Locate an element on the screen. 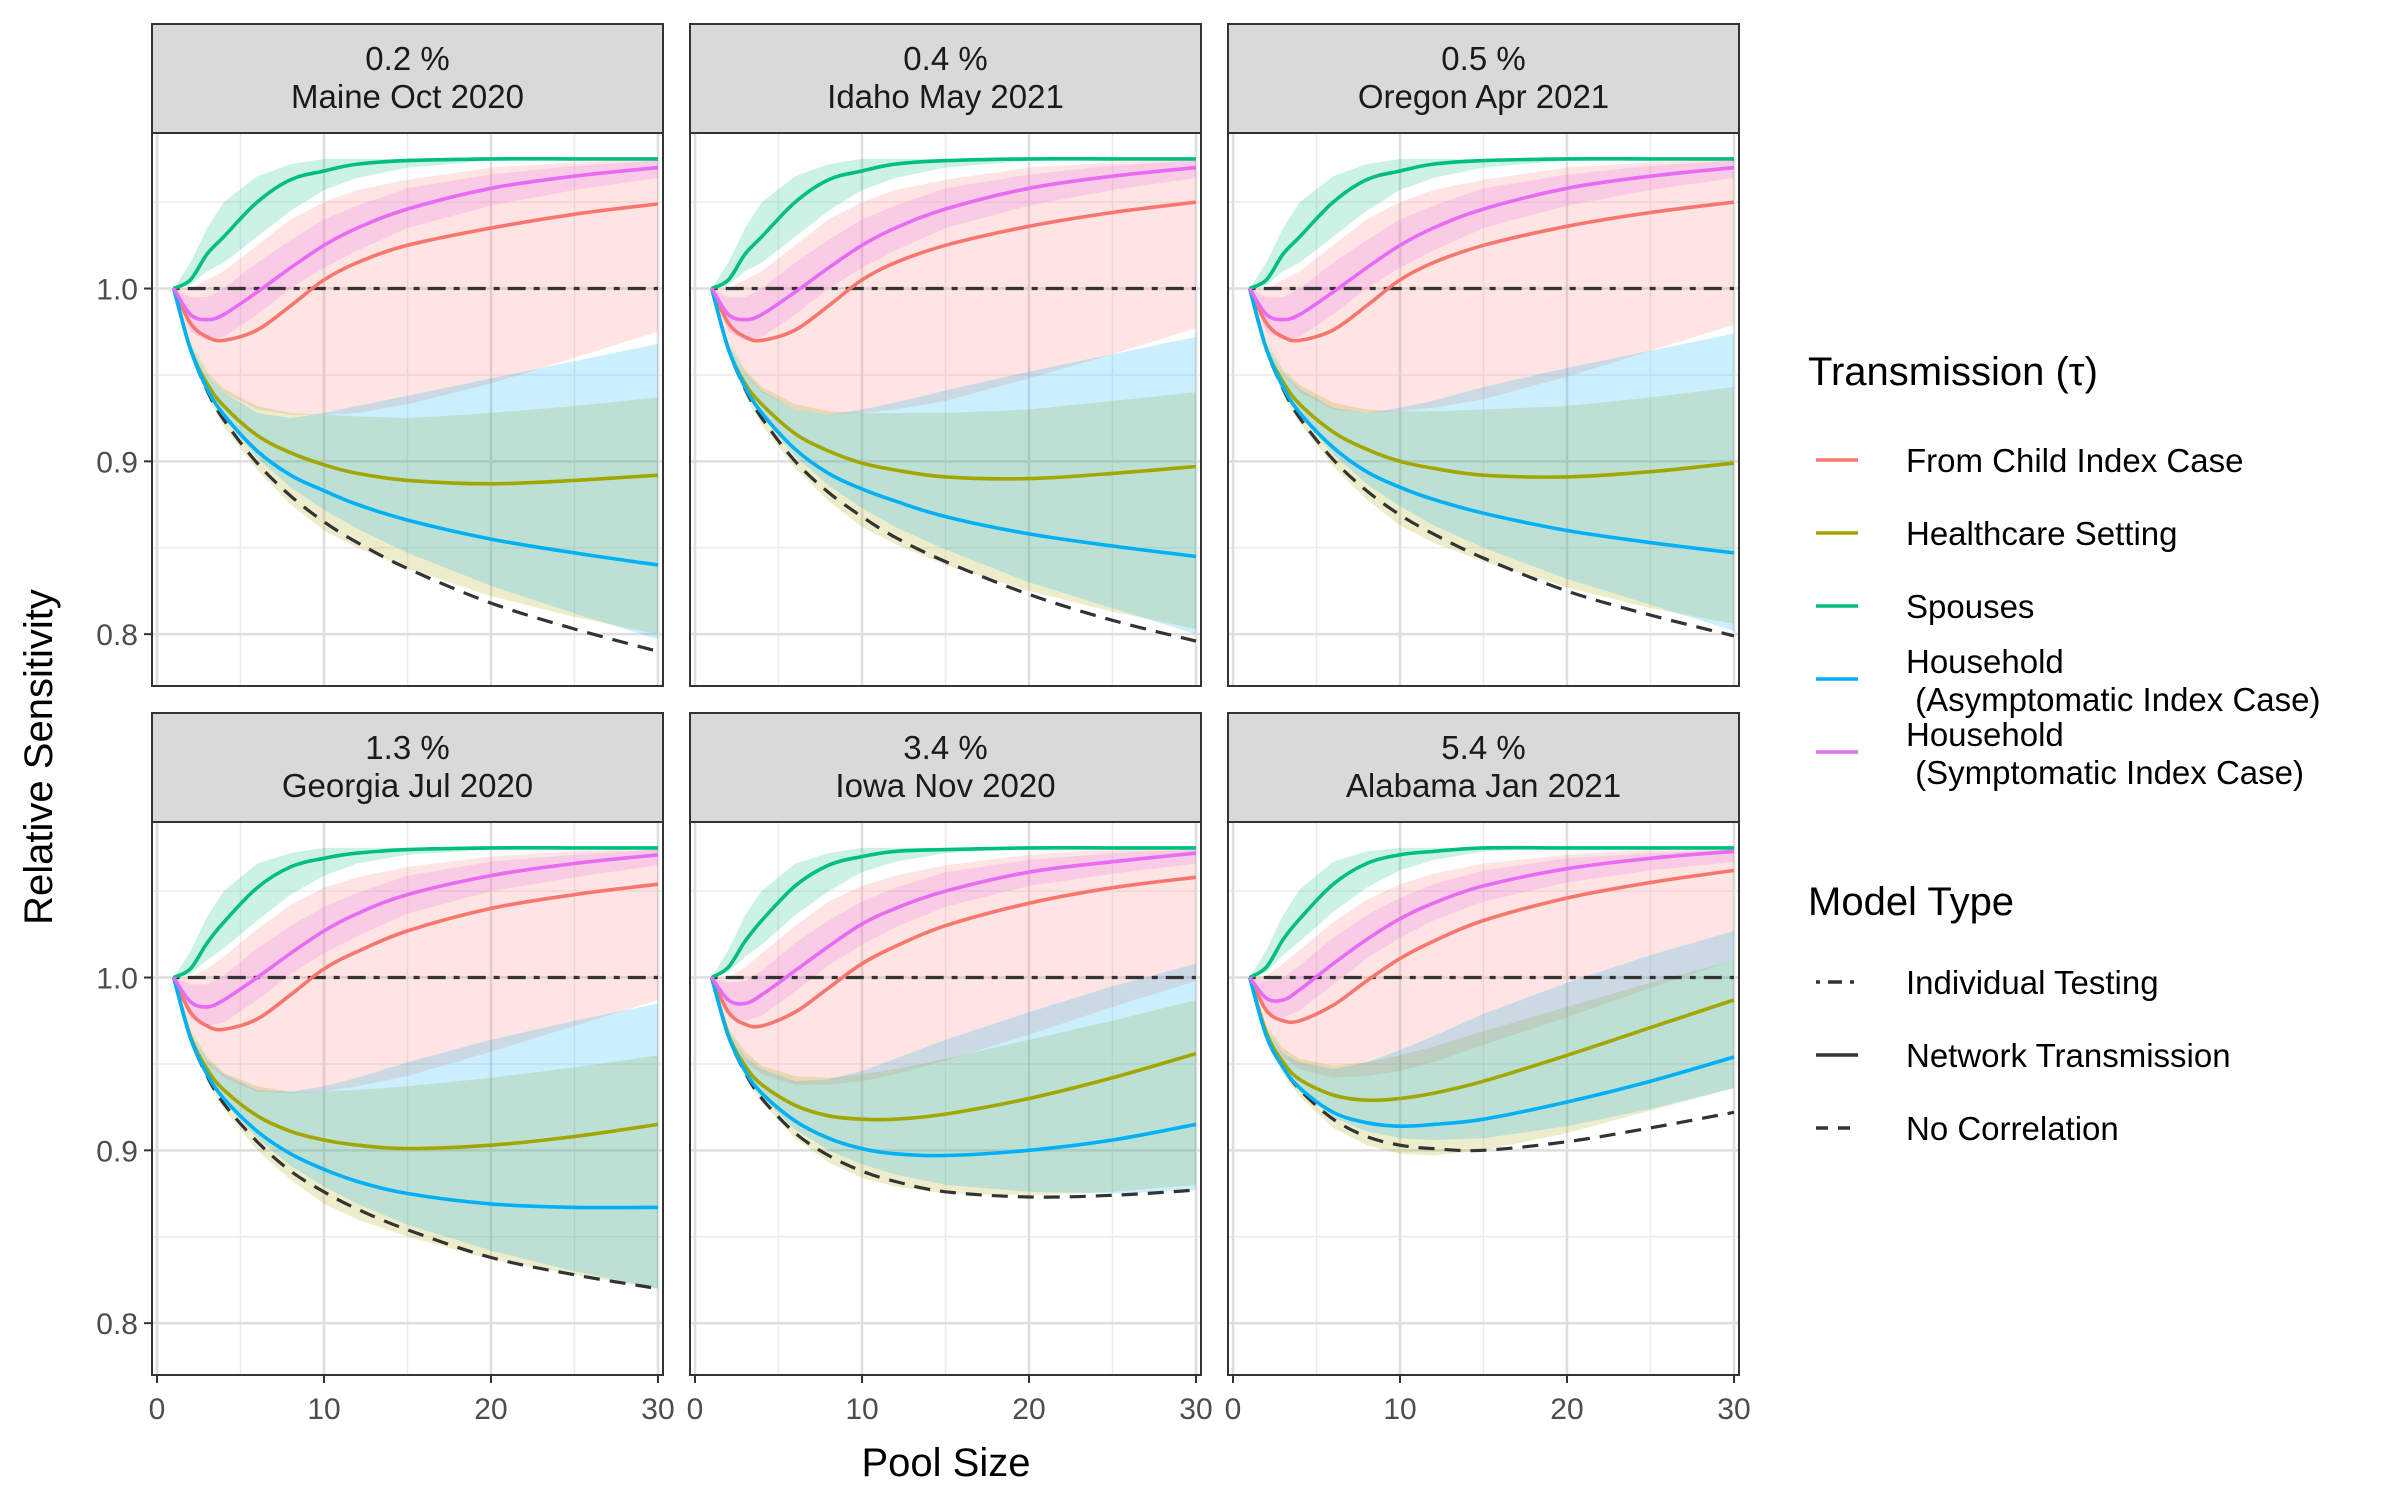 Image resolution: width=2400 pixels, height=1500 pixels. strip-label: 5.4 % is located at coordinates (1483, 747).